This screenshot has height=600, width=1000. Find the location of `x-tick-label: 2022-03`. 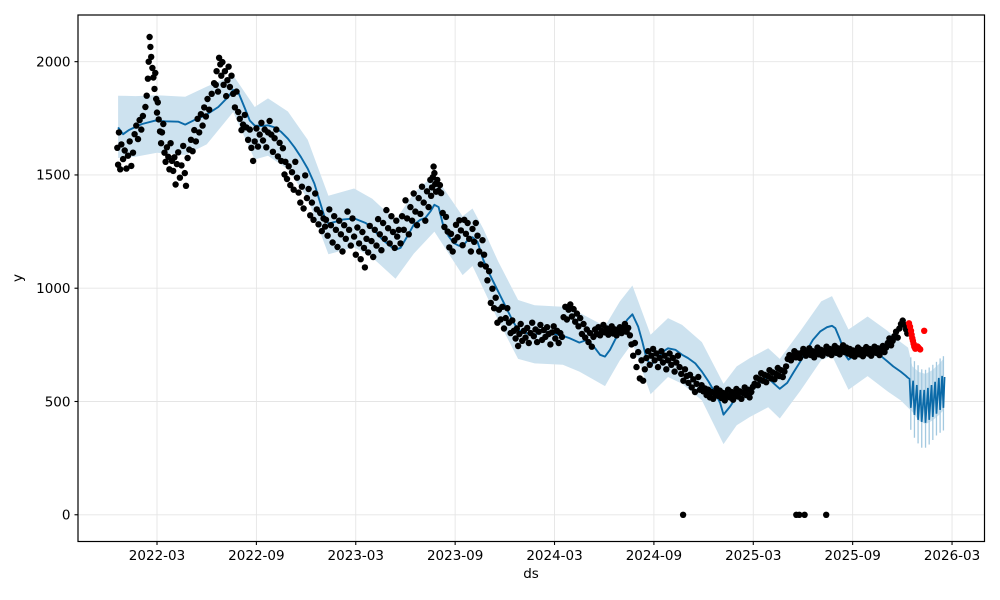

x-tick-label: 2022-03 is located at coordinates (157, 556).